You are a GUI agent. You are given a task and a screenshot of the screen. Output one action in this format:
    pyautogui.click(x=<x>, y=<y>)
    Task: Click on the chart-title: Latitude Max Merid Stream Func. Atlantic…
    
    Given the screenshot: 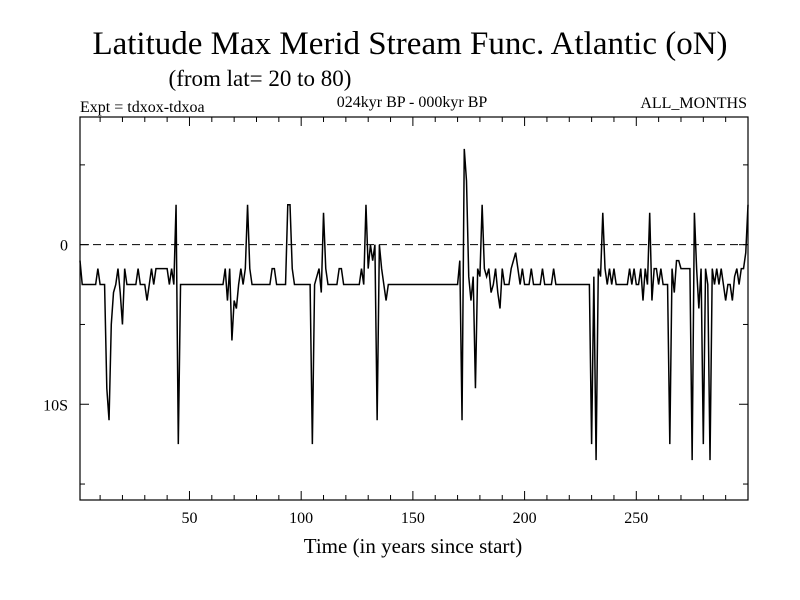 What is the action you would take?
    pyautogui.click(x=409, y=44)
    